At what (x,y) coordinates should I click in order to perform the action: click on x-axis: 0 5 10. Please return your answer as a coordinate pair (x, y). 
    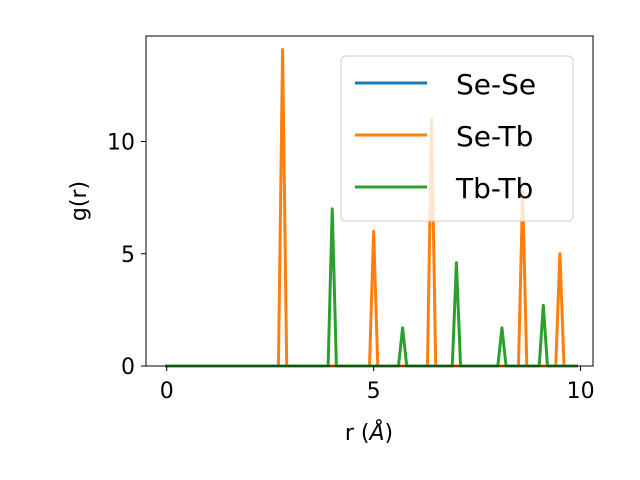
    Looking at the image, I should click on (377, 385).